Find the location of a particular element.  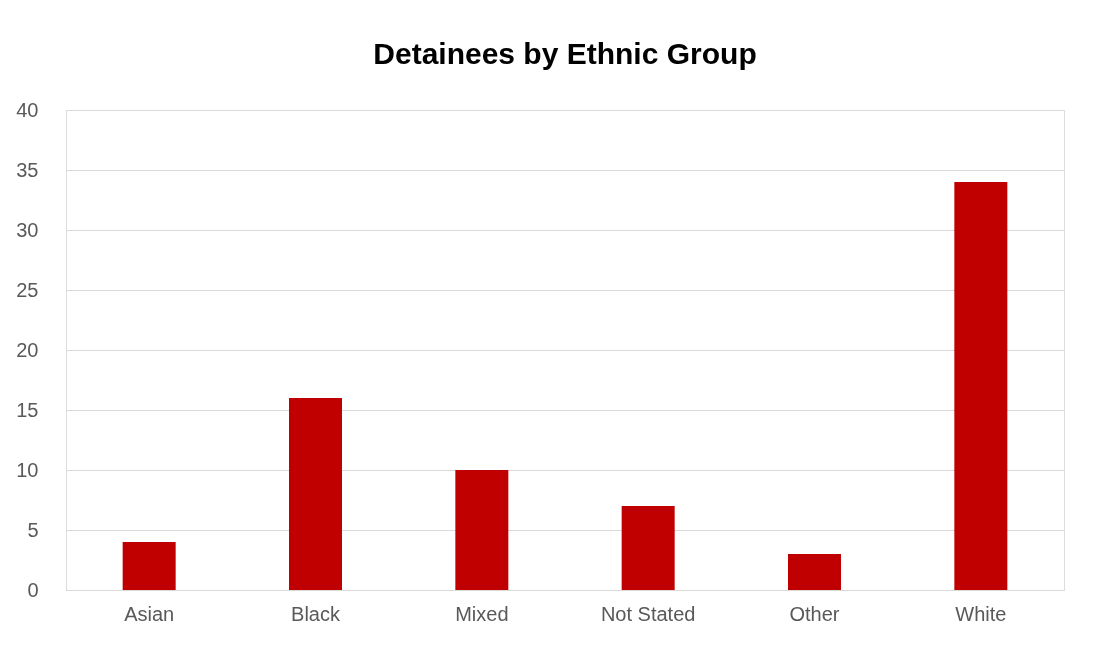

y-tick-label: 30 is located at coordinates (27, 229).